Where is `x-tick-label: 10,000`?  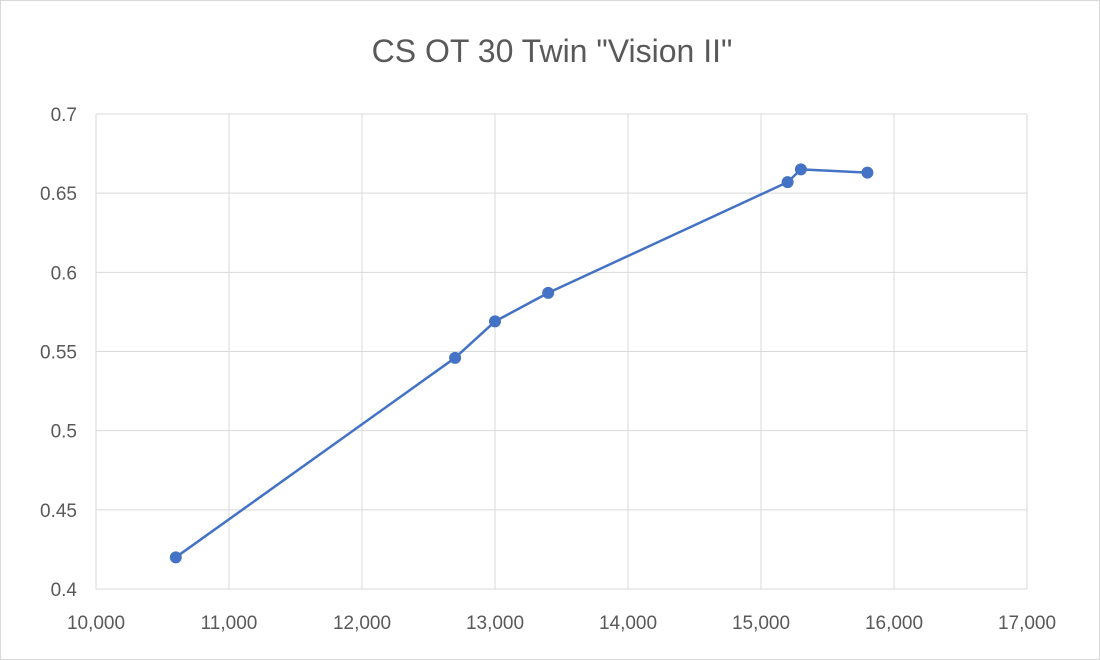
x-tick-label: 10,000 is located at coordinates (96, 623).